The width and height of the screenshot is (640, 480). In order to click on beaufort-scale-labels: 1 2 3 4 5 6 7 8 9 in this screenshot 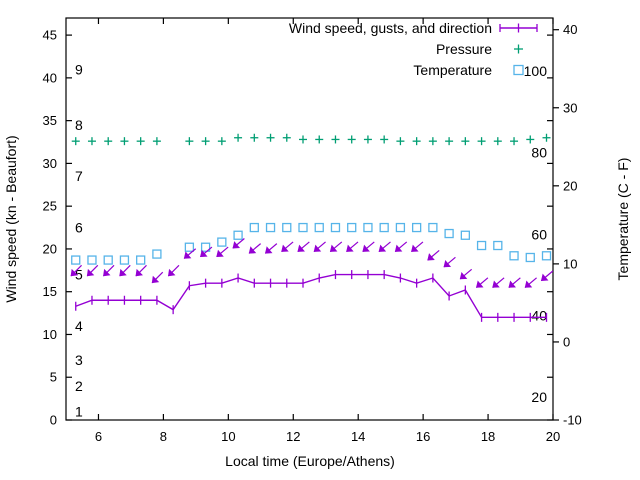, I will do `click(79, 240)`.